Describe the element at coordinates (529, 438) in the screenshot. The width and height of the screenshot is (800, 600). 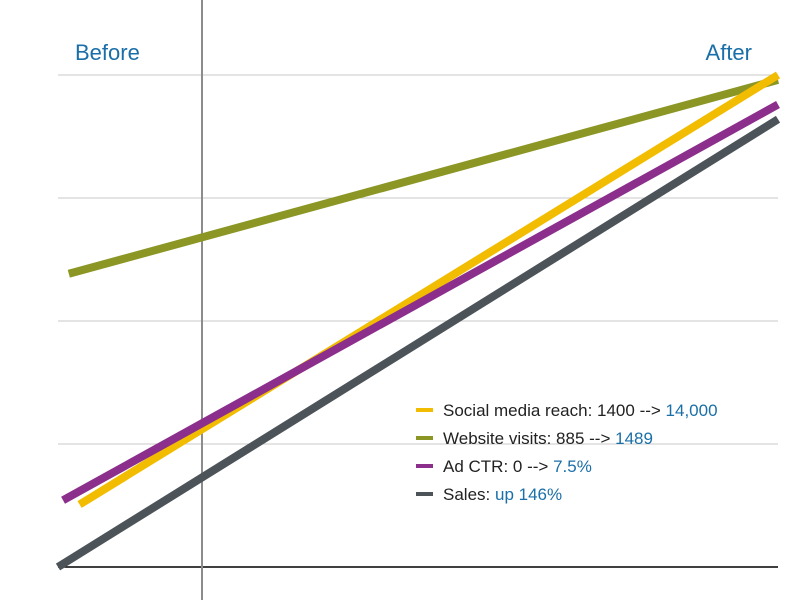
I see `legend-label-website: Website visits: 885 -->` at that location.